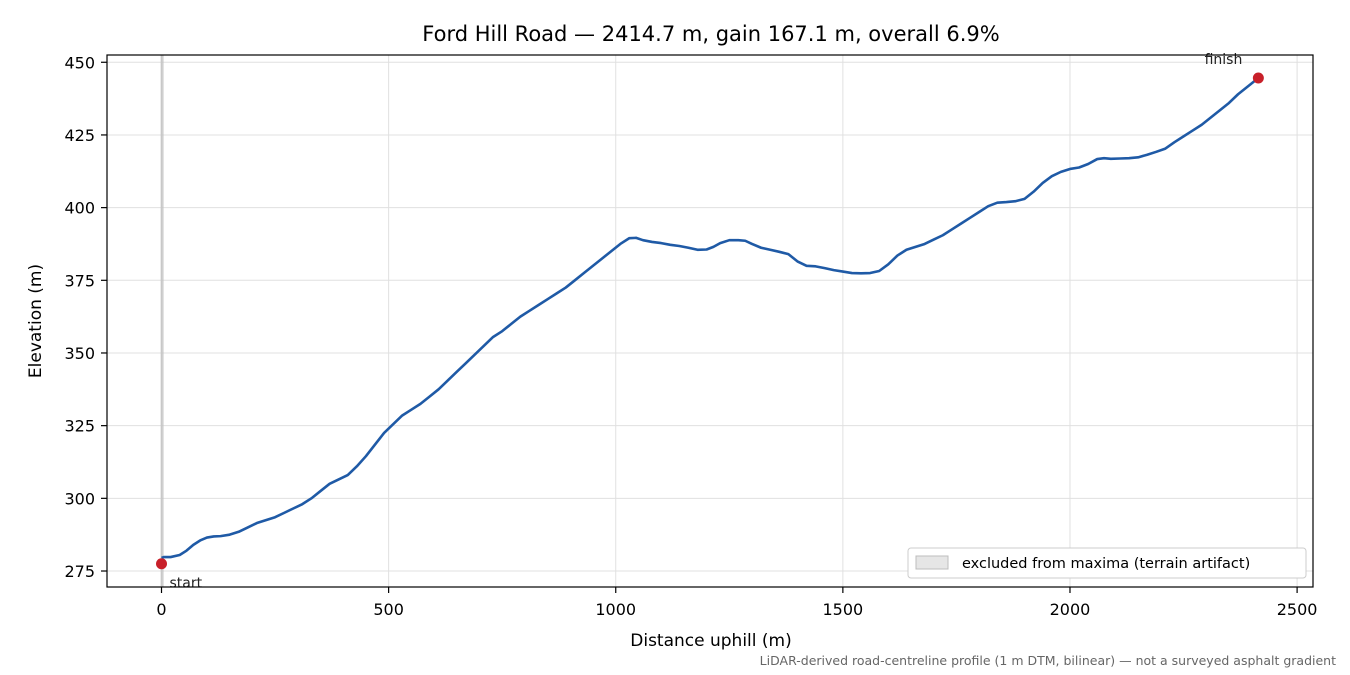 The image size is (1350, 675). What do you see at coordinates (1258, 78) in the screenshot?
I see `finish-marker` at bounding box center [1258, 78].